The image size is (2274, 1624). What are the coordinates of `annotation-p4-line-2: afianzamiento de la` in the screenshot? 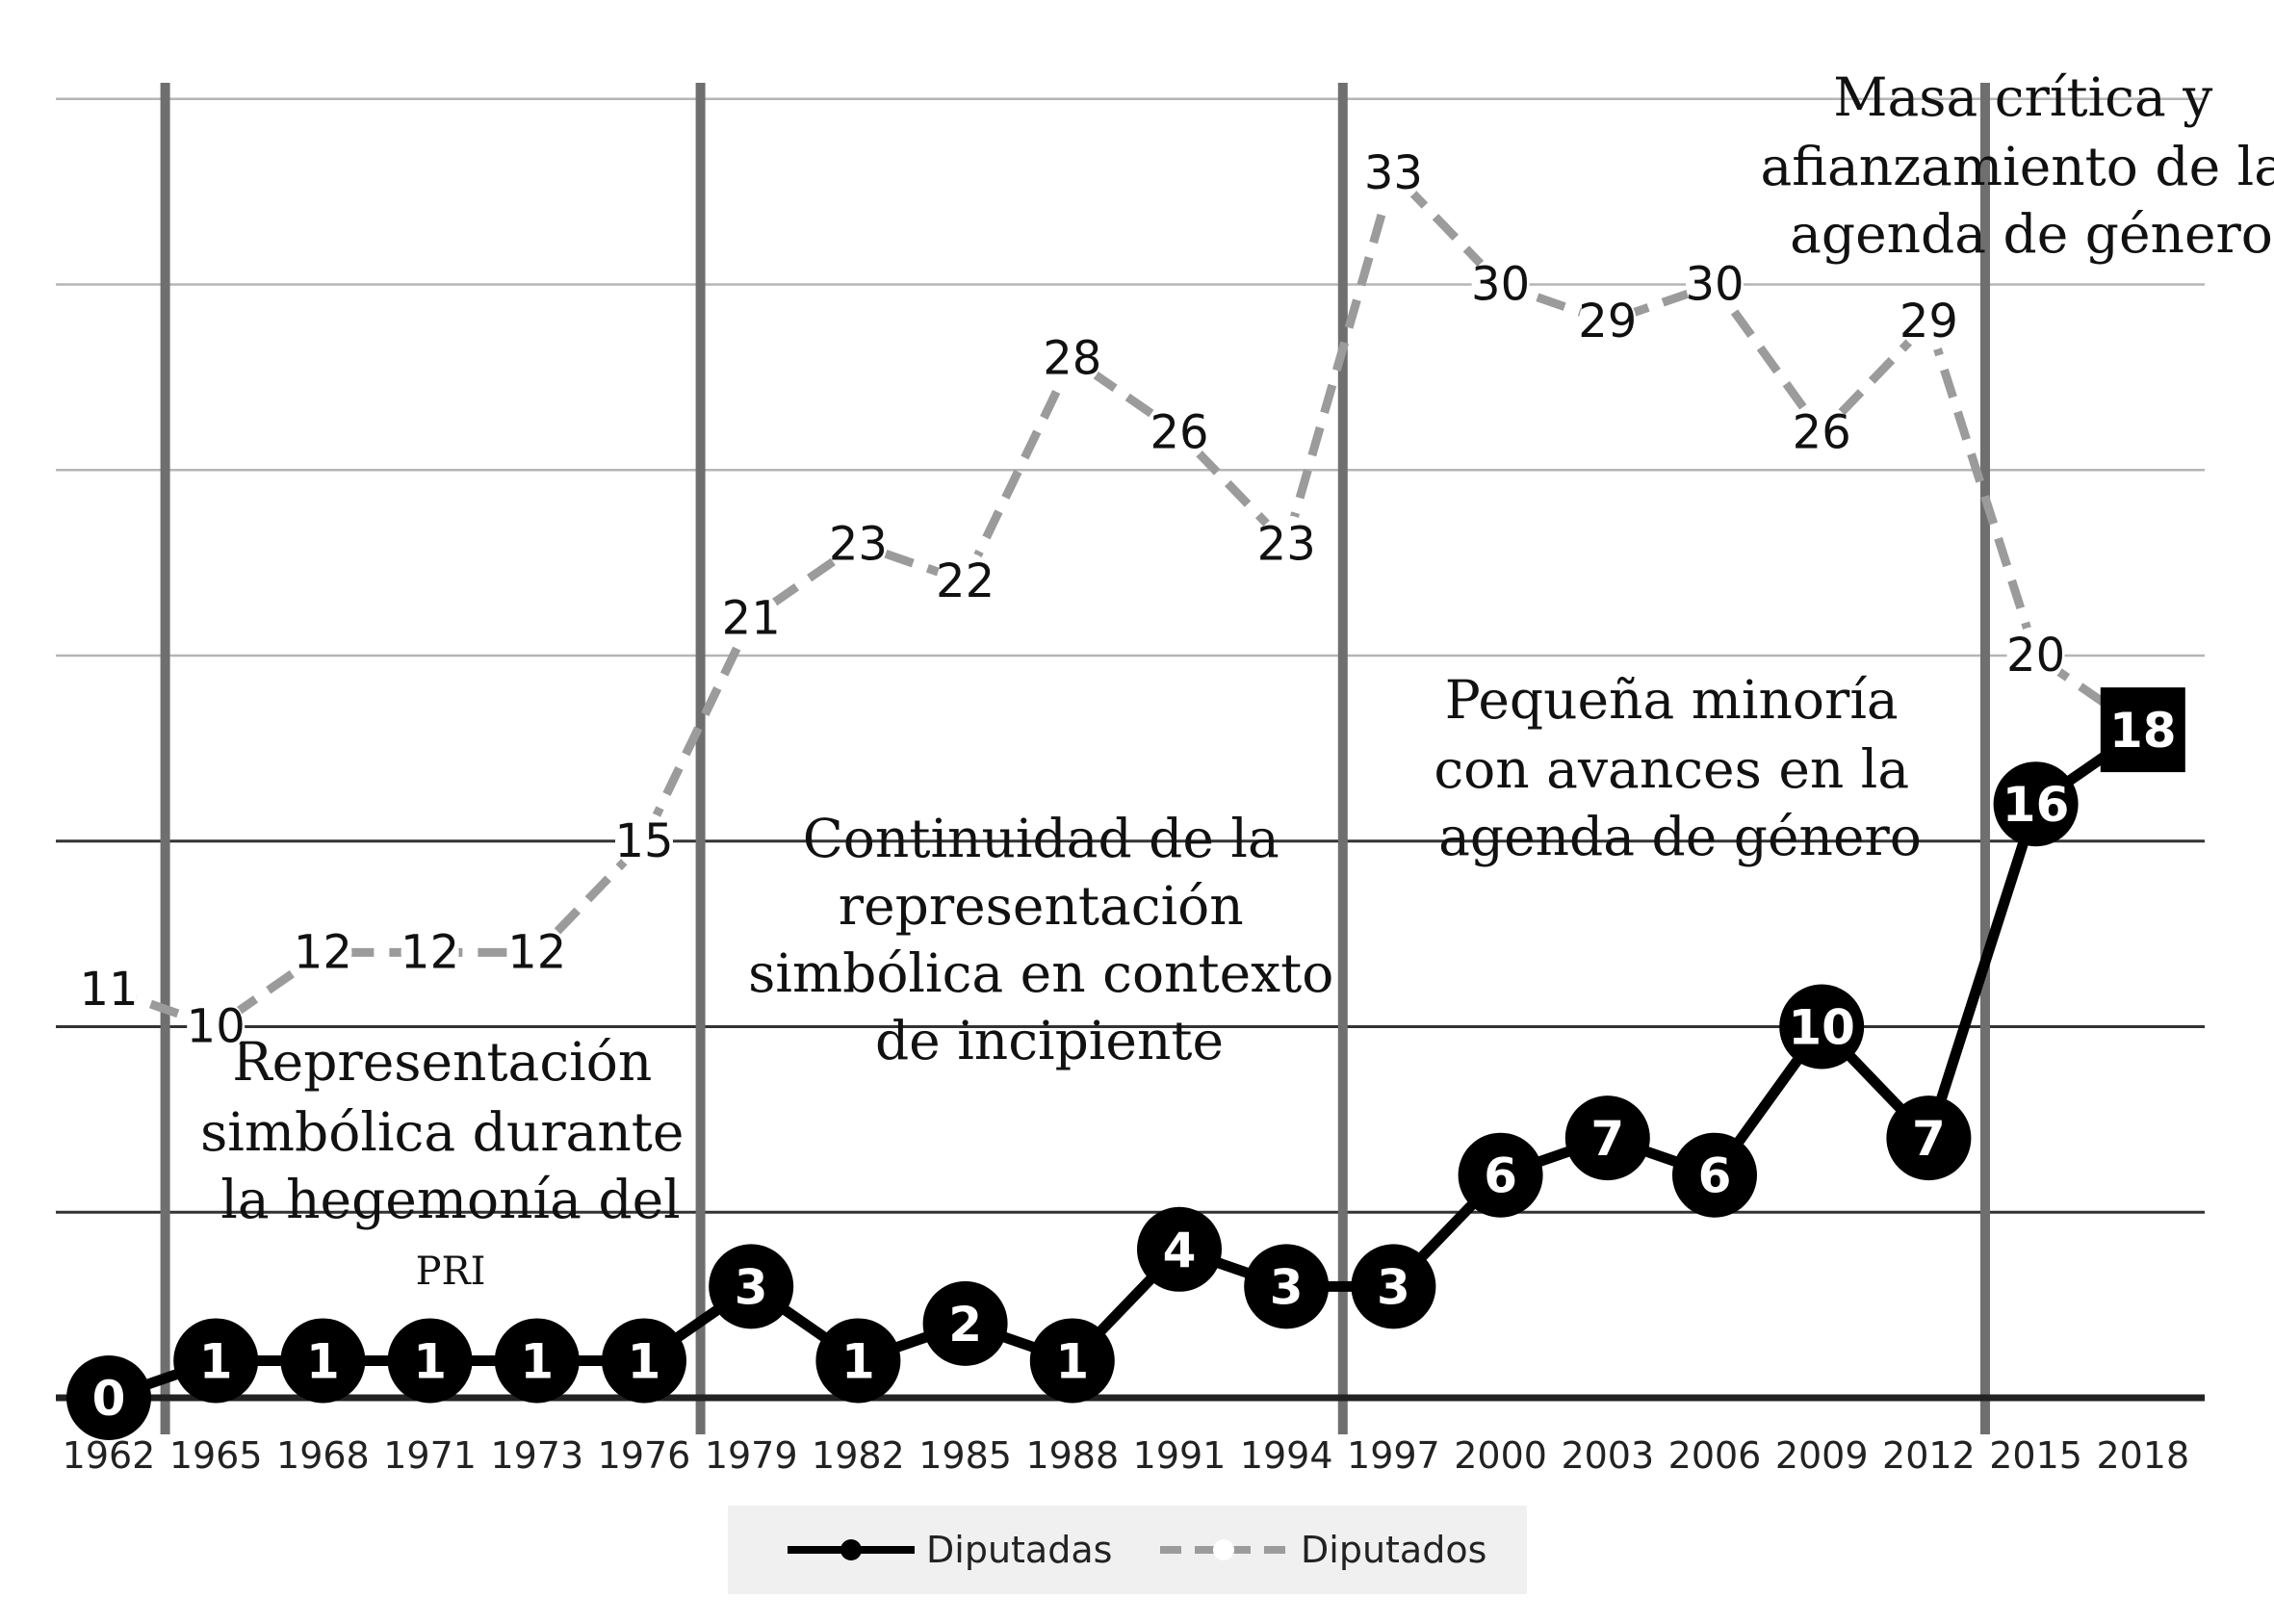 It's located at (2018, 166).